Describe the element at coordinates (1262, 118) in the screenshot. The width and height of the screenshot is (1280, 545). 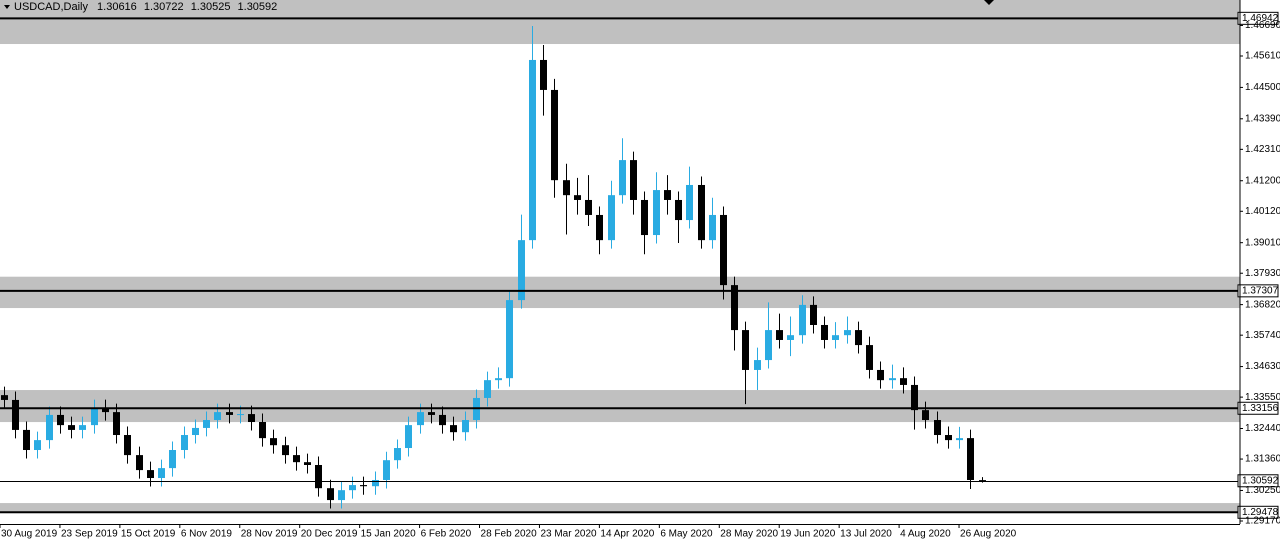
I see `y-tick-label: 1.43390` at that location.